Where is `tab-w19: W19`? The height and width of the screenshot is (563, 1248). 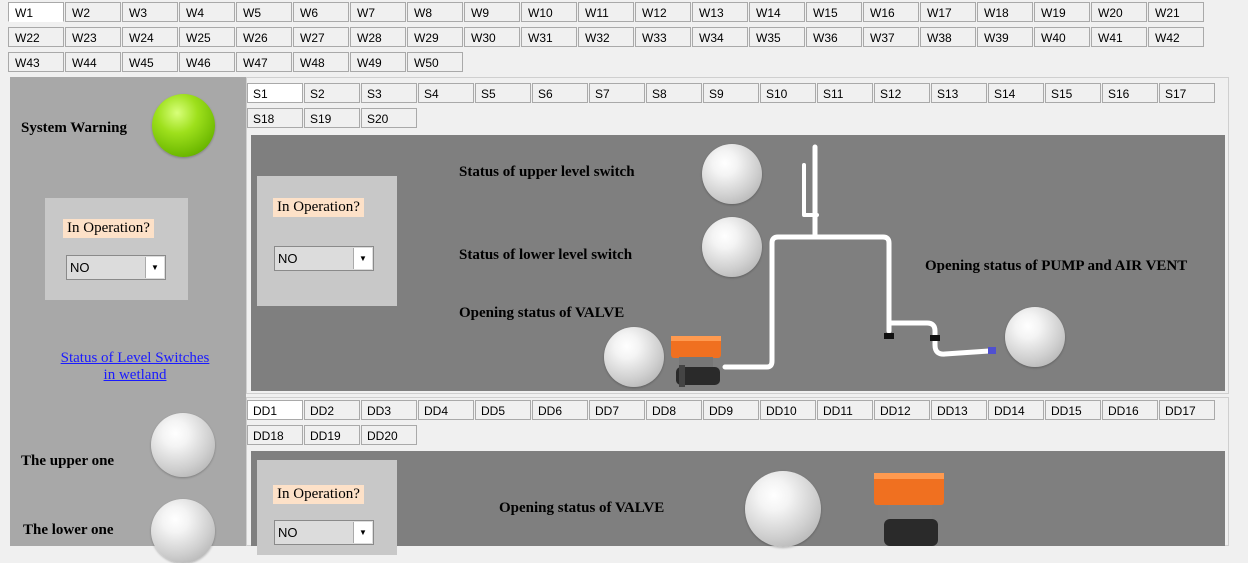
tab-w19: W19 is located at coordinates (1062, 12).